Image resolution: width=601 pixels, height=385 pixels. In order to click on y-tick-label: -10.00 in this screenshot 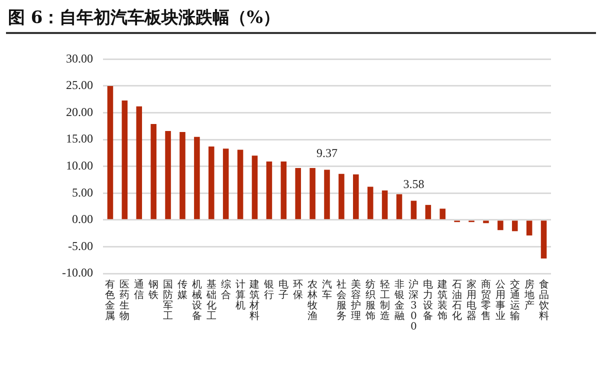, I will do `click(77, 273)`.